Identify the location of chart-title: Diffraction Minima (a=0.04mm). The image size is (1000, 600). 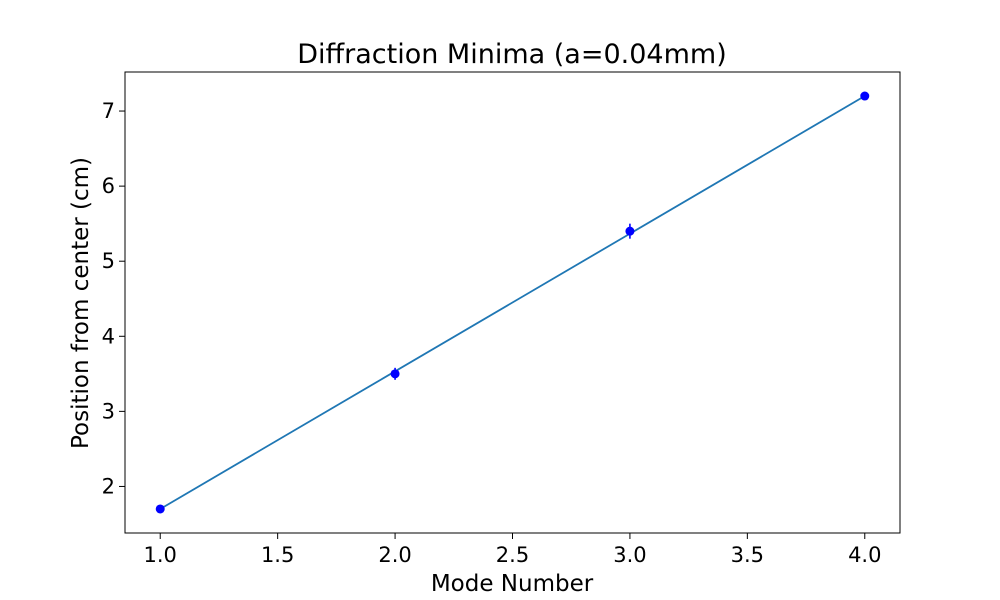
(511, 54).